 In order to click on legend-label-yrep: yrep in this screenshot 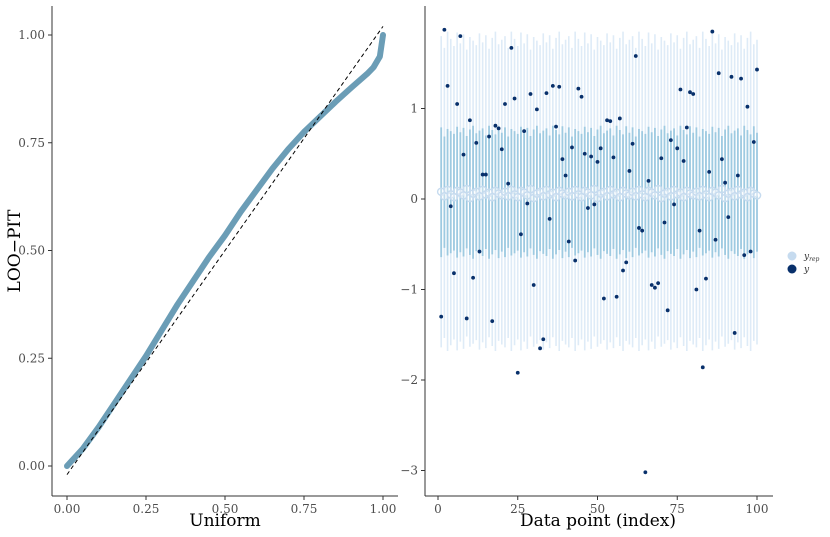, I will do `click(811, 257)`.